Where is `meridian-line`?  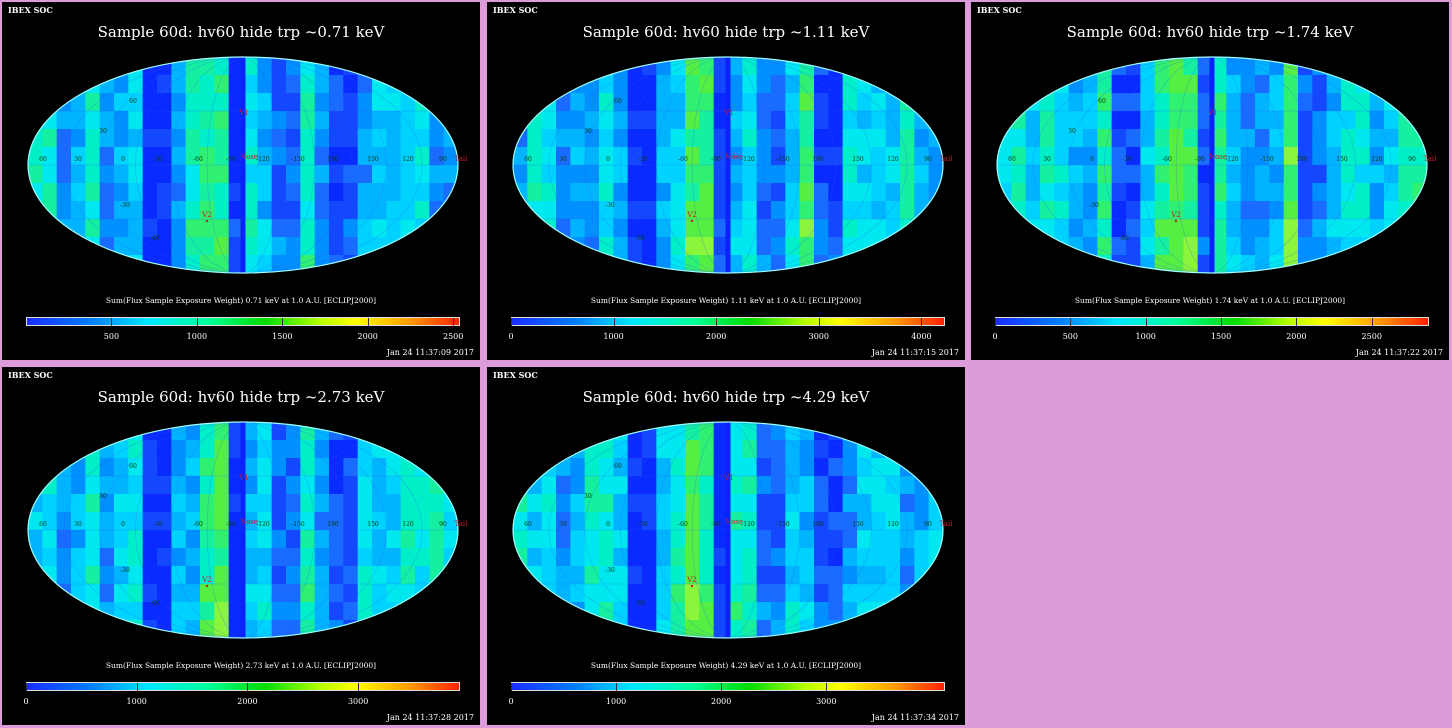
meridian-line is located at coordinates (728, 165).